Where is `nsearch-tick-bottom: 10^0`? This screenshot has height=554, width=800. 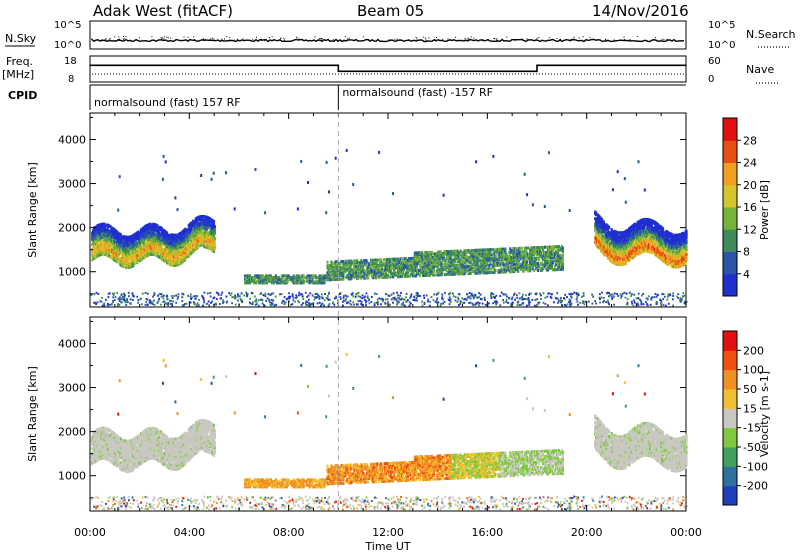 nsearch-tick-bottom: 10^0 is located at coordinates (721, 45).